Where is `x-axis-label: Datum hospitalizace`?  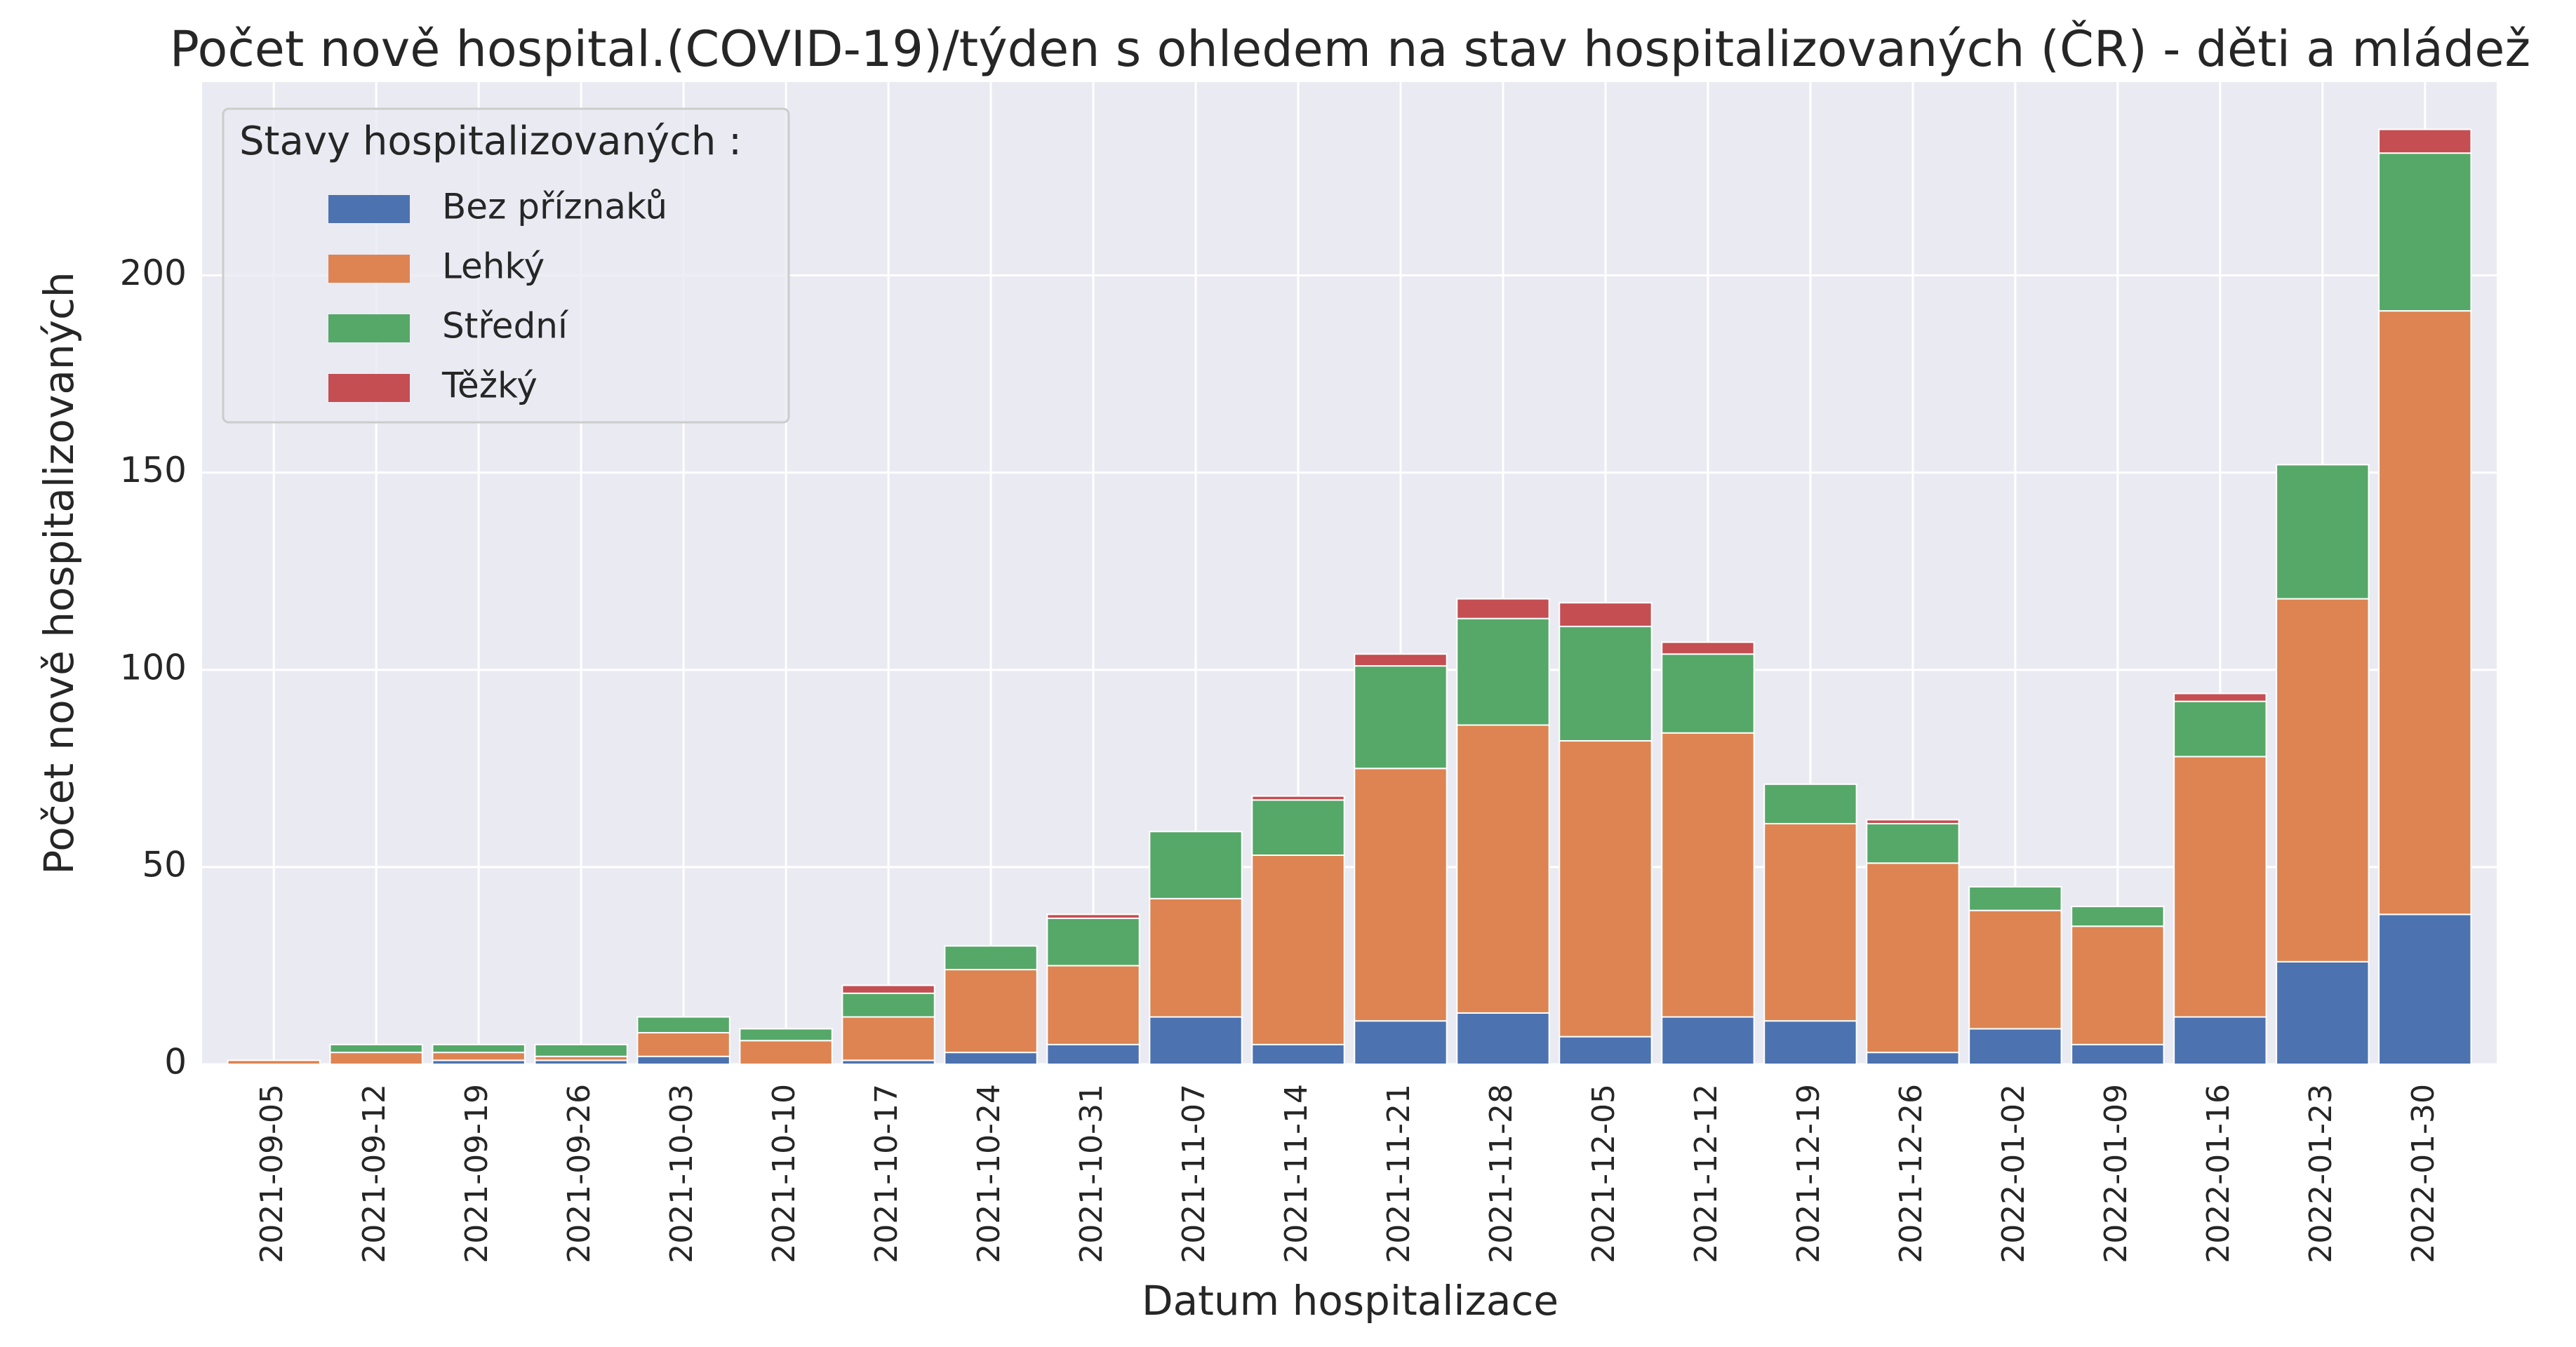 x-axis-label: Datum hospitalizace is located at coordinates (1350, 1301).